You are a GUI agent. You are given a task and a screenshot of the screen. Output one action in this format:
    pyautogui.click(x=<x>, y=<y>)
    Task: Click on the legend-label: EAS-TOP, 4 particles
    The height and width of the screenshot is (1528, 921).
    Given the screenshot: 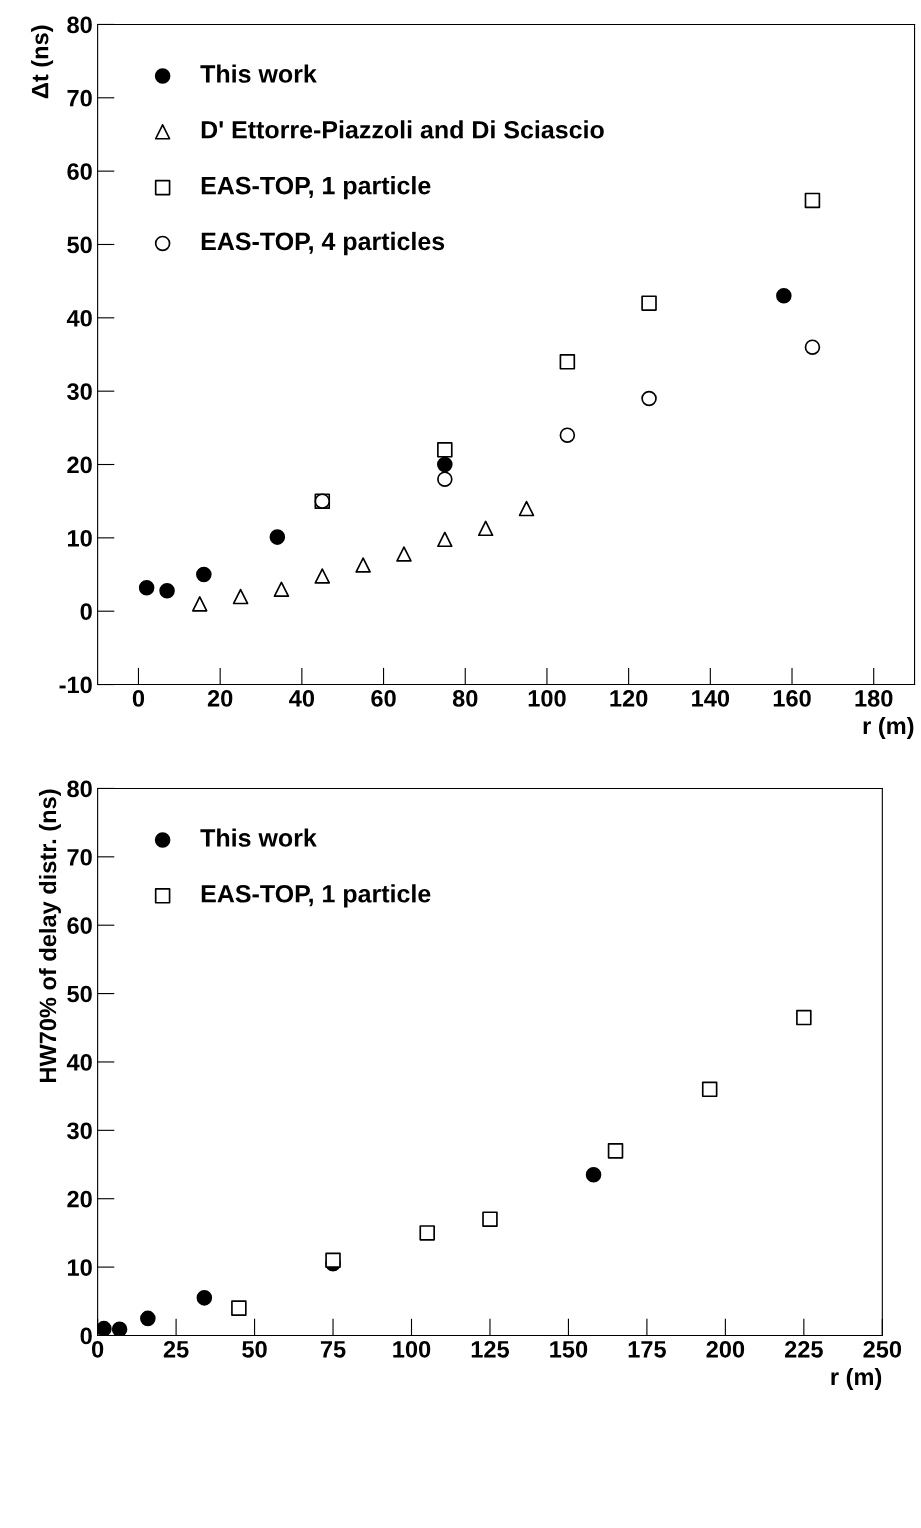 What is the action you would take?
    pyautogui.click(x=323, y=243)
    